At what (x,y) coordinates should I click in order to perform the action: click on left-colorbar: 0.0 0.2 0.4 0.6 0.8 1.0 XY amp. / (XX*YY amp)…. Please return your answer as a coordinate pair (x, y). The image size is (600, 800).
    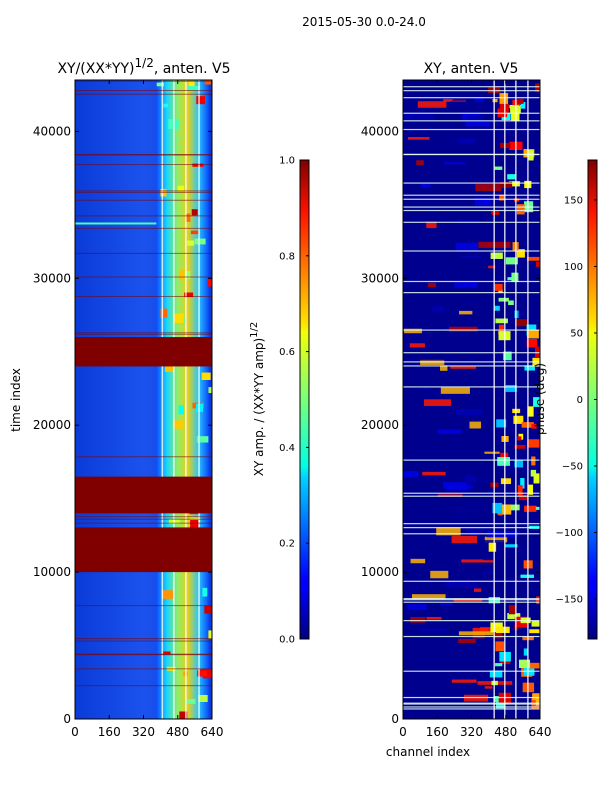
    Looking at the image, I should click on (279, 401).